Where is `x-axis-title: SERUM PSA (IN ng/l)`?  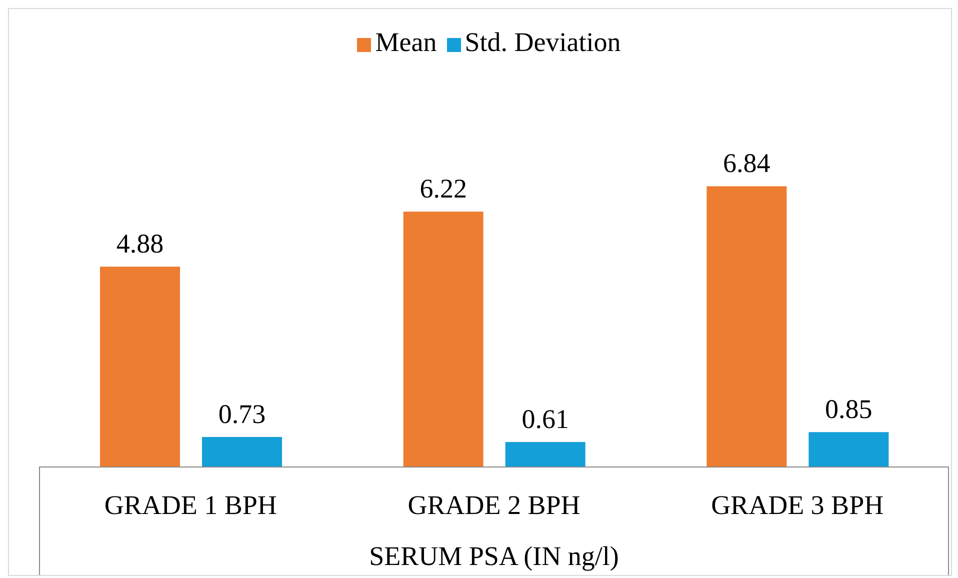
x-axis-title: SERUM PSA (IN ng/l) is located at coordinates (494, 556).